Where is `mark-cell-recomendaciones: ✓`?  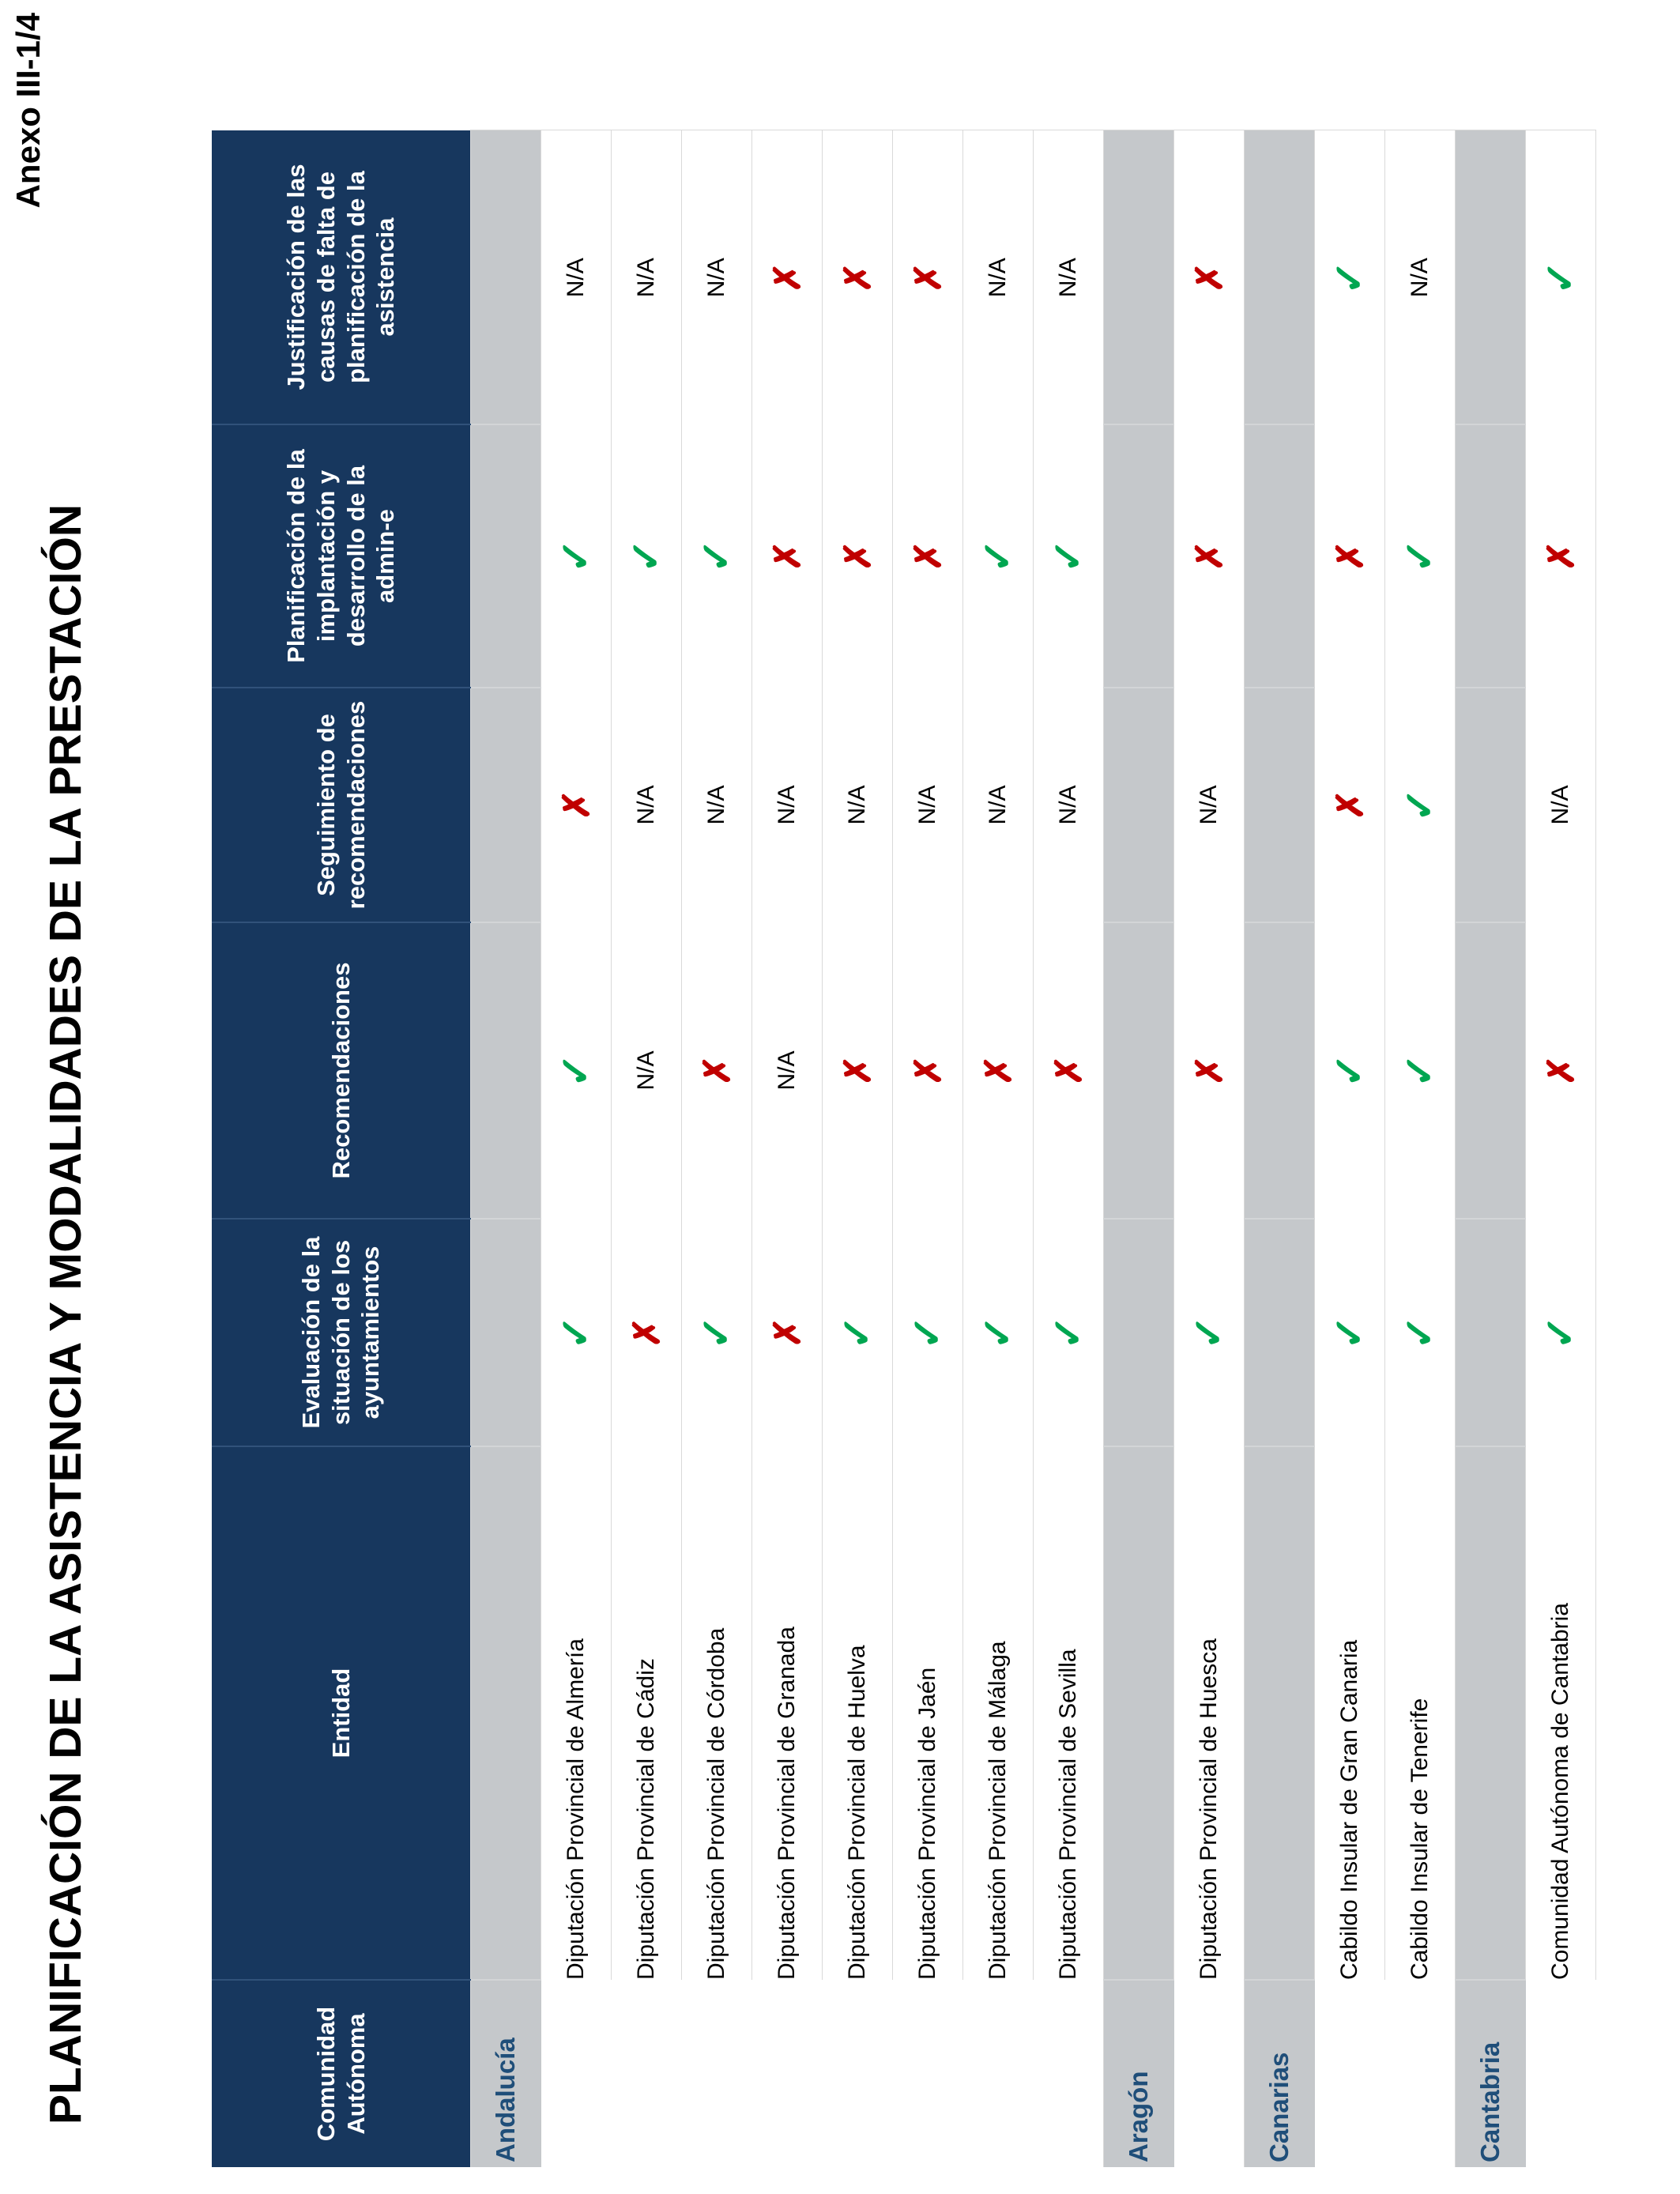
mark-cell-recomendaciones: ✓ is located at coordinates (1349, 1070).